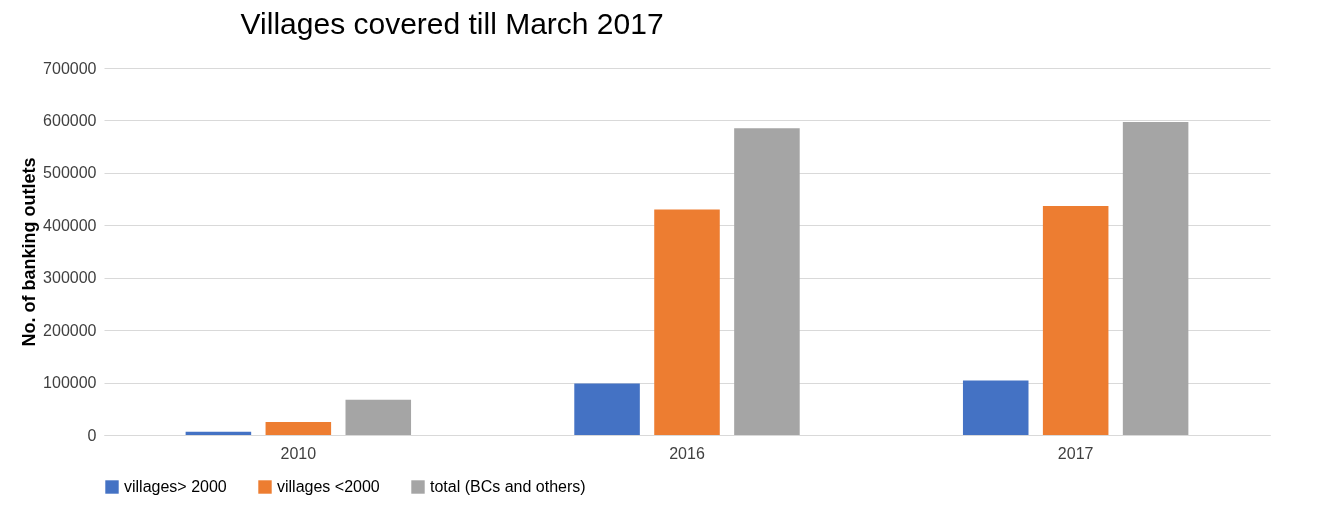 This screenshot has height=521, width=1344. I want to click on chart-title: Villages covered till March 2017, so click(452, 23).